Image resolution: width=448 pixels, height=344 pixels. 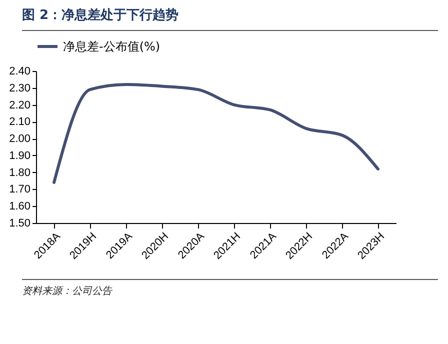 I want to click on y-tick-label: 2.30, so click(x=19, y=88).